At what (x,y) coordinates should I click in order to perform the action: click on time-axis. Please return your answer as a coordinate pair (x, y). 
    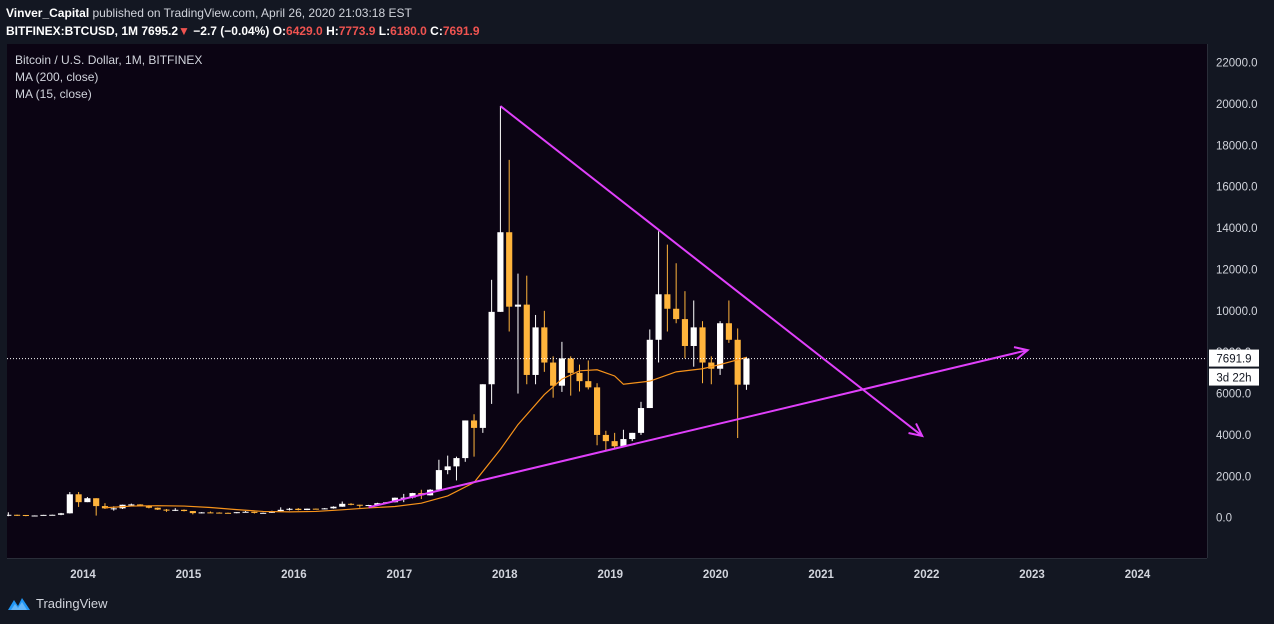
    Looking at the image, I should click on (607, 573).